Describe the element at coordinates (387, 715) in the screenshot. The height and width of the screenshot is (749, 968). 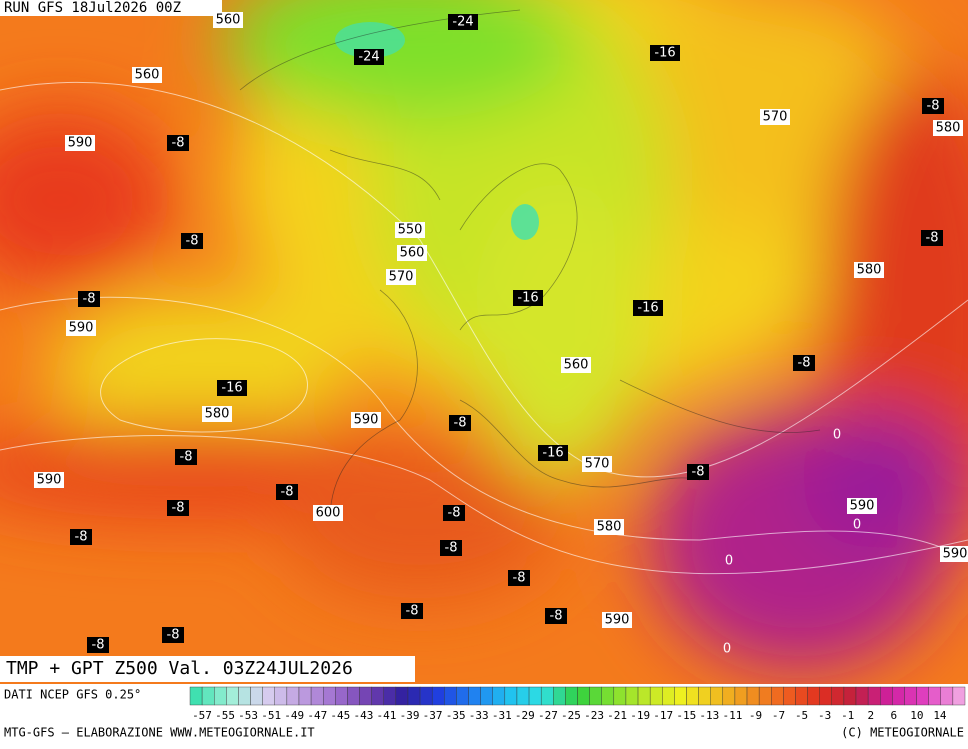
I see `colorbar-tick-label: -41` at that location.